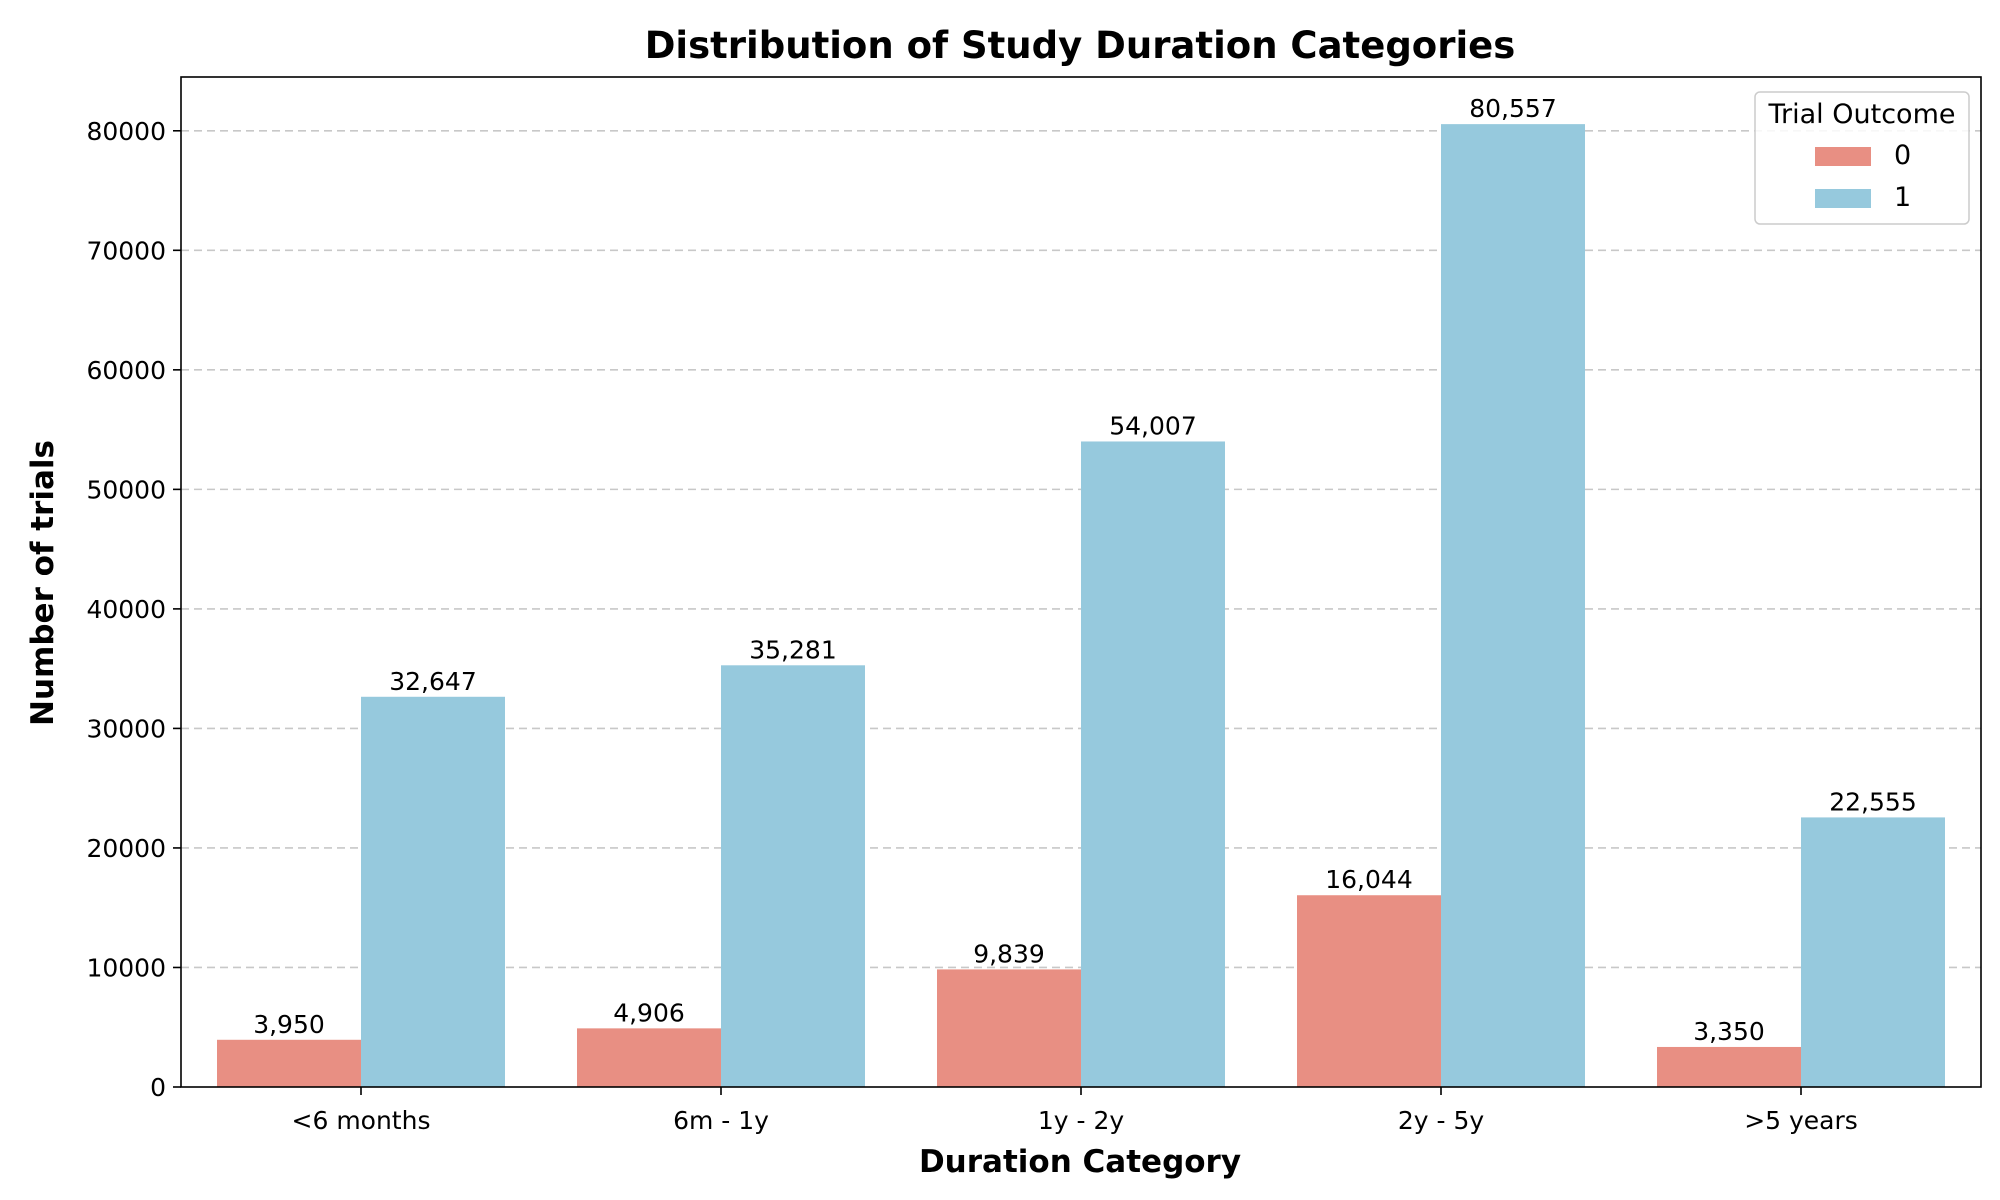  I want to click on x-axis-title: Duration Category, so click(1080, 1162).